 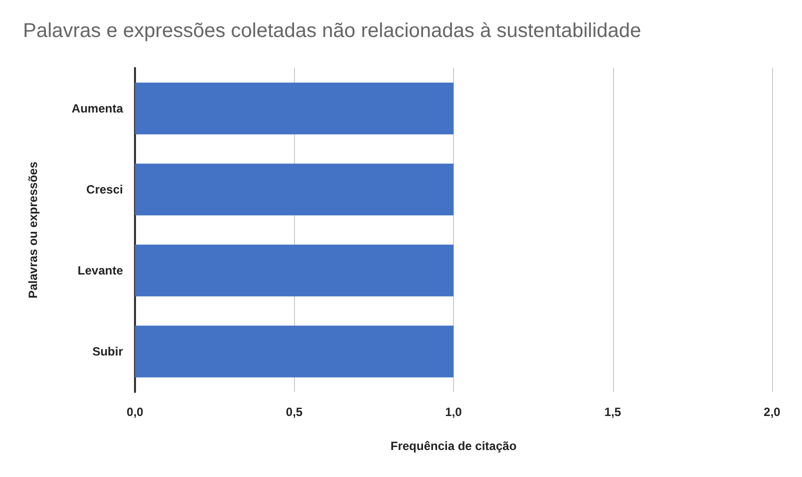 I want to click on x-tick-label: 0,0, so click(x=135, y=412).